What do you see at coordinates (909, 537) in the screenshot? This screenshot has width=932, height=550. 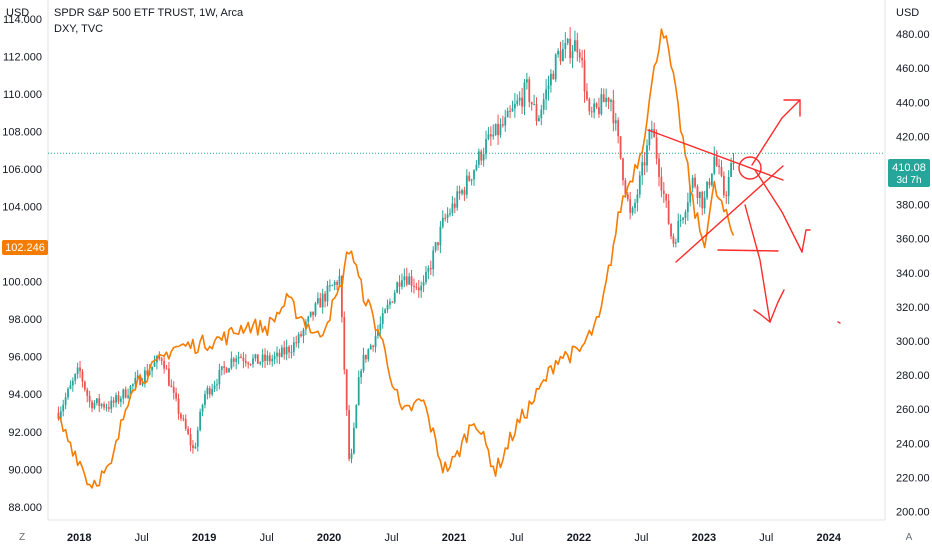 I see `auto-scale-button: A` at bounding box center [909, 537].